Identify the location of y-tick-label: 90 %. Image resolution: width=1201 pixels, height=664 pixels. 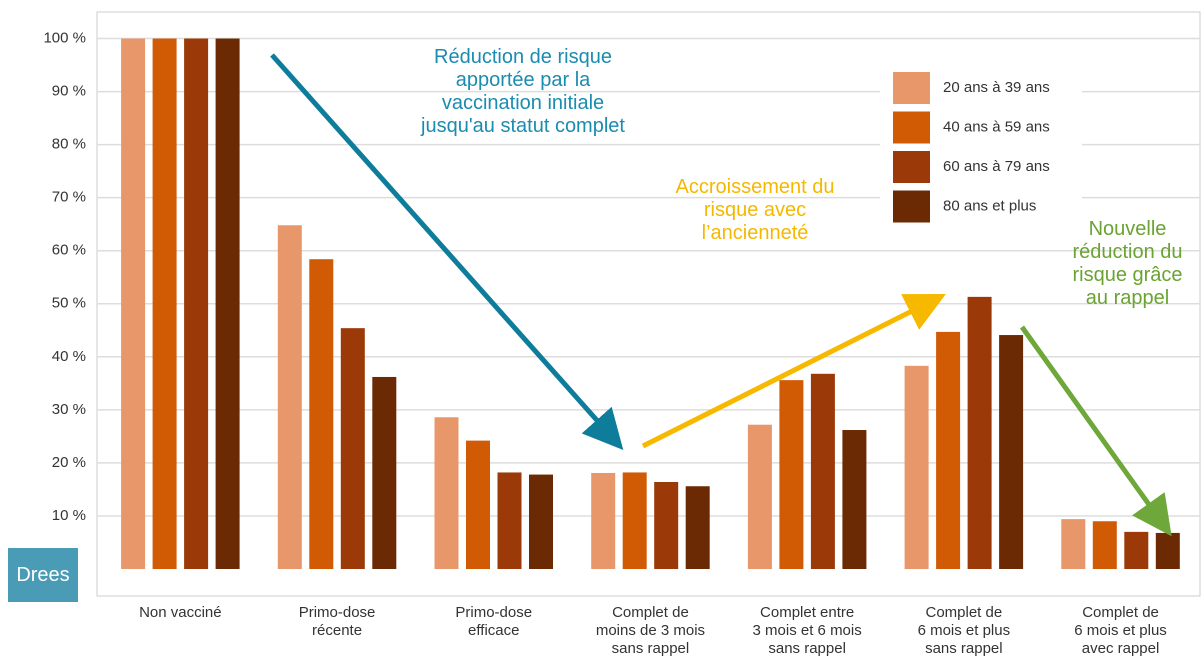
(69, 91).